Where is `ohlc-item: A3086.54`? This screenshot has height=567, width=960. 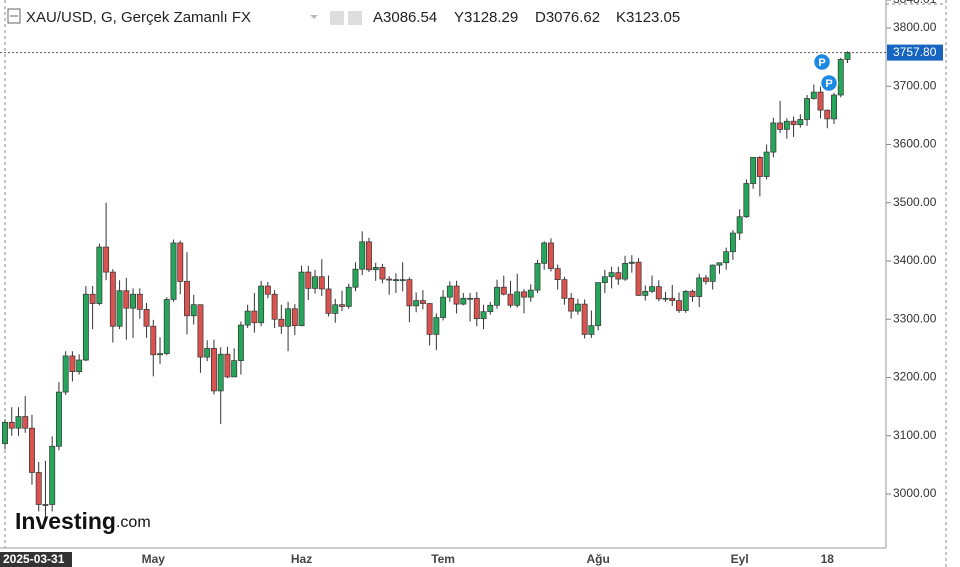 ohlc-item: A3086.54 is located at coordinates (405, 17).